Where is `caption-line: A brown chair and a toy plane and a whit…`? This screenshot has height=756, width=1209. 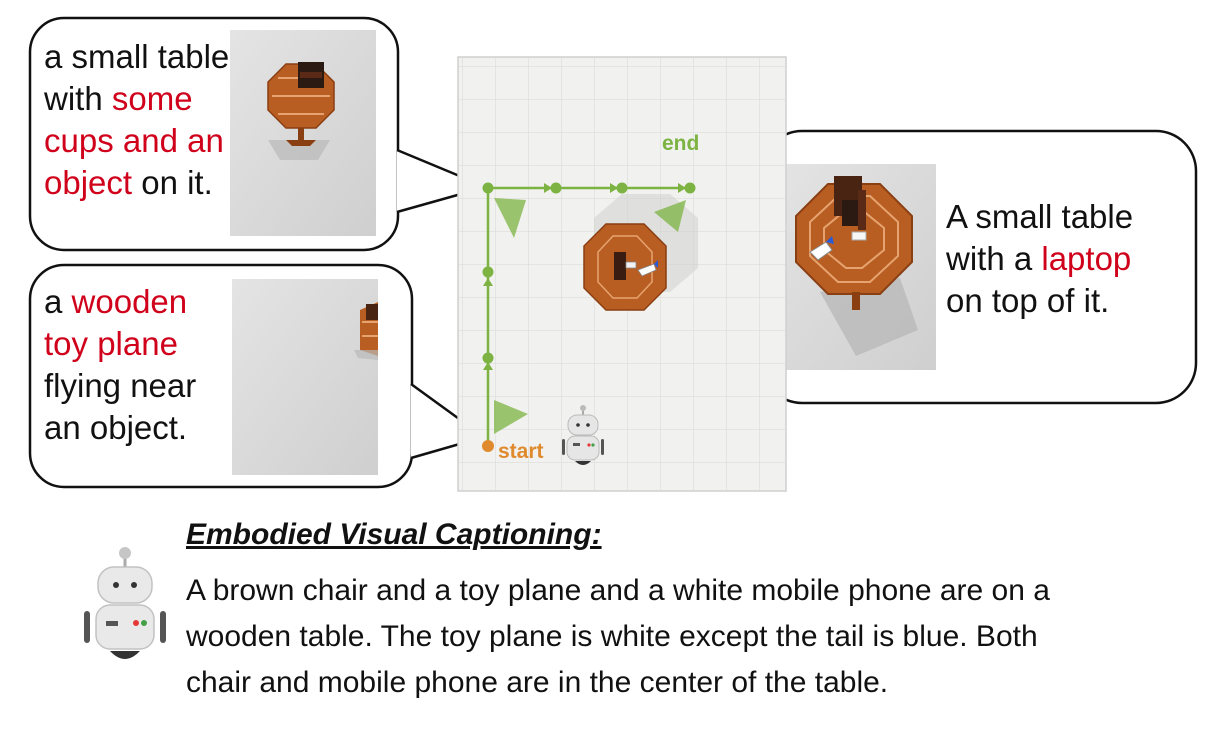 caption-line: A brown chair and a toy plane and a whit… is located at coordinates (618, 590).